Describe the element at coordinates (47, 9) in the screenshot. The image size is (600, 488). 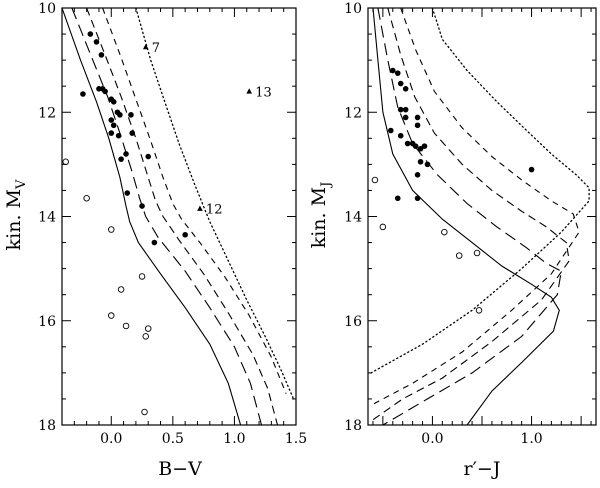
I see `left-y-tick-label: 10` at that location.